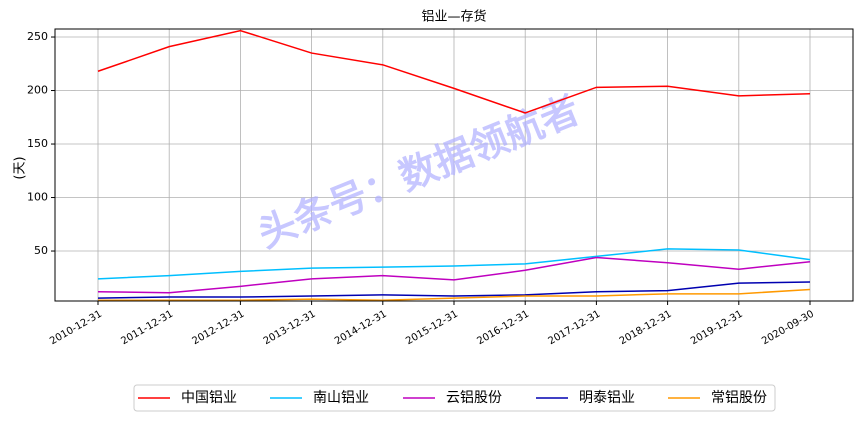 Image resolution: width=864 pixels, height=432 pixels. What do you see at coordinates (37, 197) in the screenshot?
I see `y-tick-label: 100` at bounding box center [37, 197].